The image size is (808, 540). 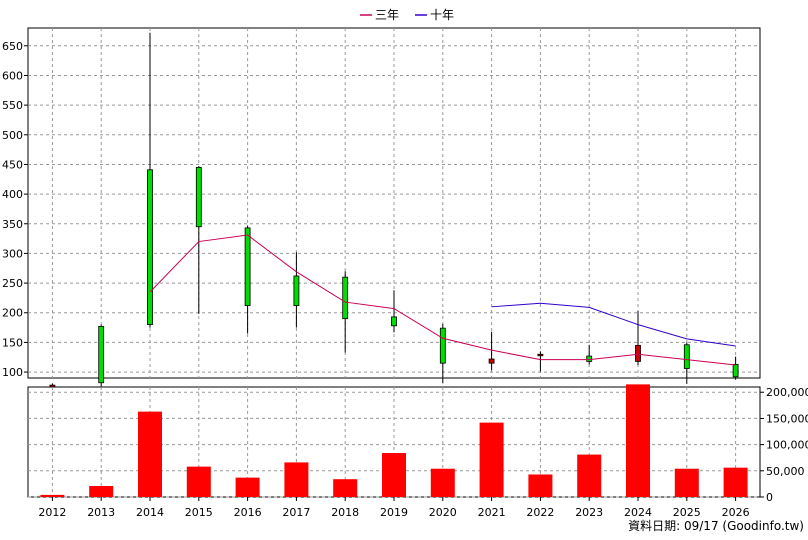 I want to click on legend-label-1: 三年, so click(x=387, y=15).